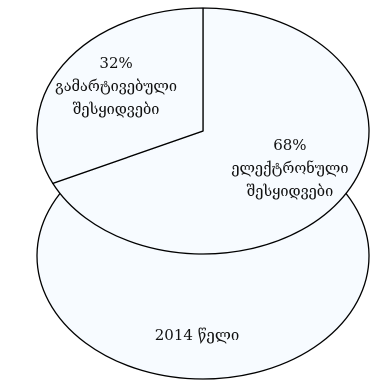  What do you see at coordinates (290, 191) in the screenshot?
I see `slice-1-category-label: შესყიდვები` at bounding box center [290, 191].